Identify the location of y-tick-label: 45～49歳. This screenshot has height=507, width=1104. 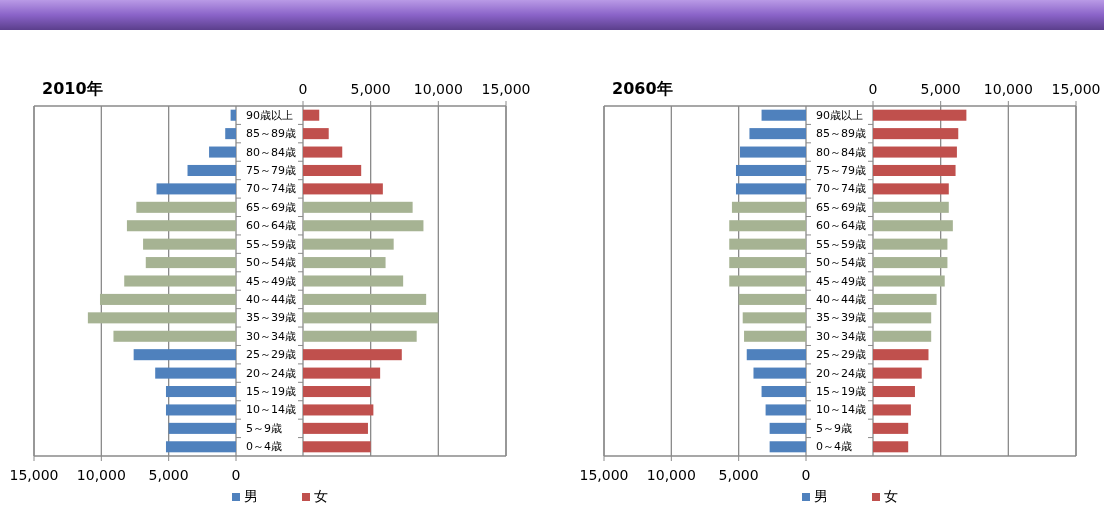
(841, 281).